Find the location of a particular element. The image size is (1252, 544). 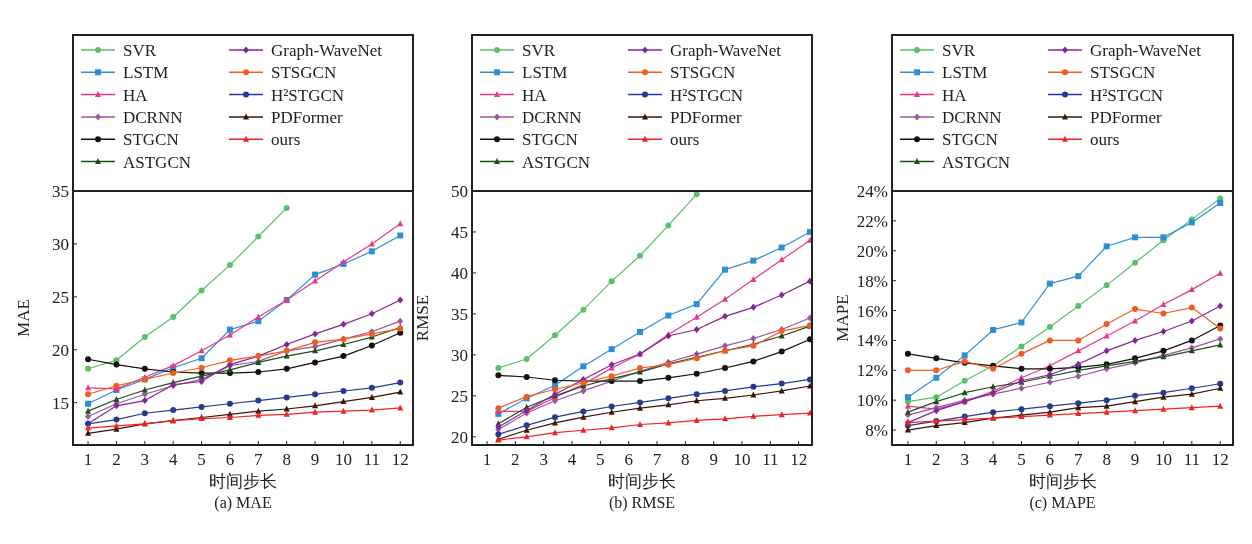

y-tick-label: 45 is located at coordinates (459, 232).